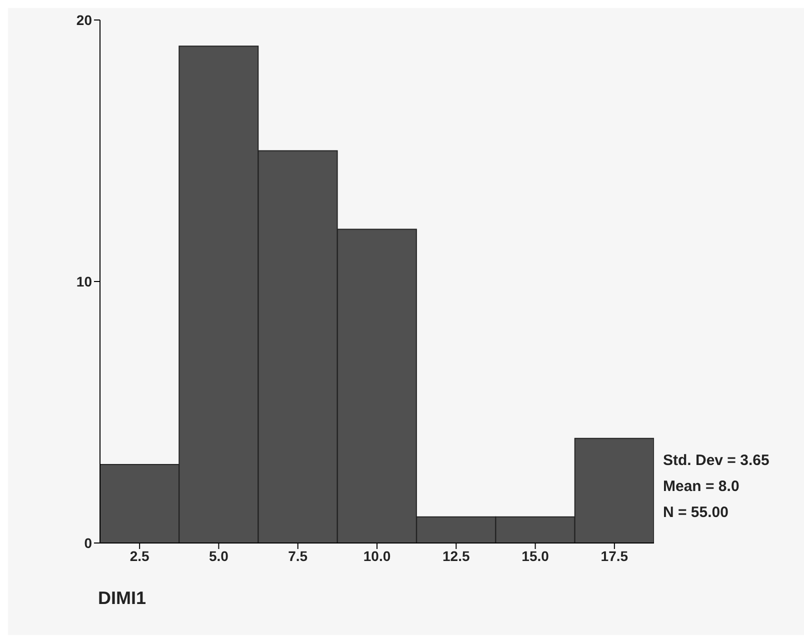 The width and height of the screenshot is (804, 643). I want to click on x-tick-label: 15.0, so click(536, 556).